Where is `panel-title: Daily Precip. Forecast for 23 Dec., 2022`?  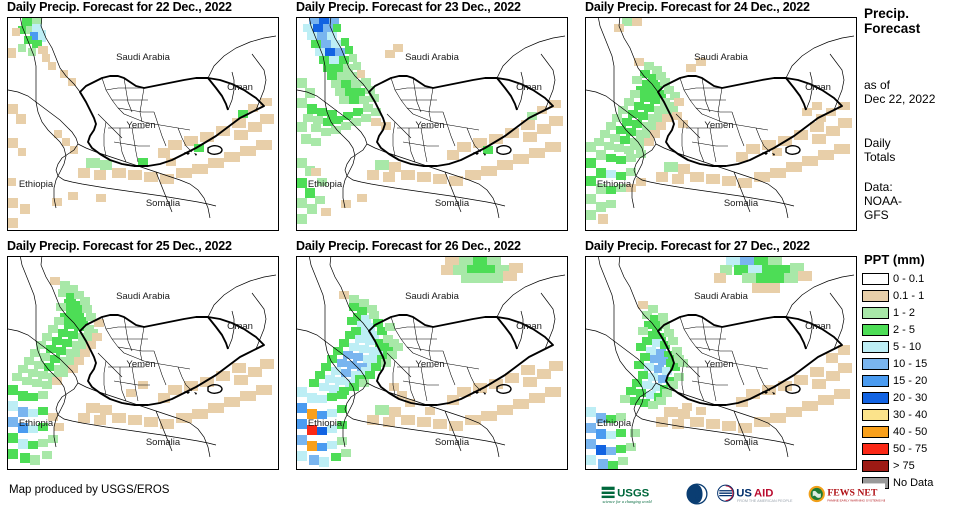
panel-title: Daily Precip. Forecast for 23 Dec., 2022 is located at coordinates (408, 7).